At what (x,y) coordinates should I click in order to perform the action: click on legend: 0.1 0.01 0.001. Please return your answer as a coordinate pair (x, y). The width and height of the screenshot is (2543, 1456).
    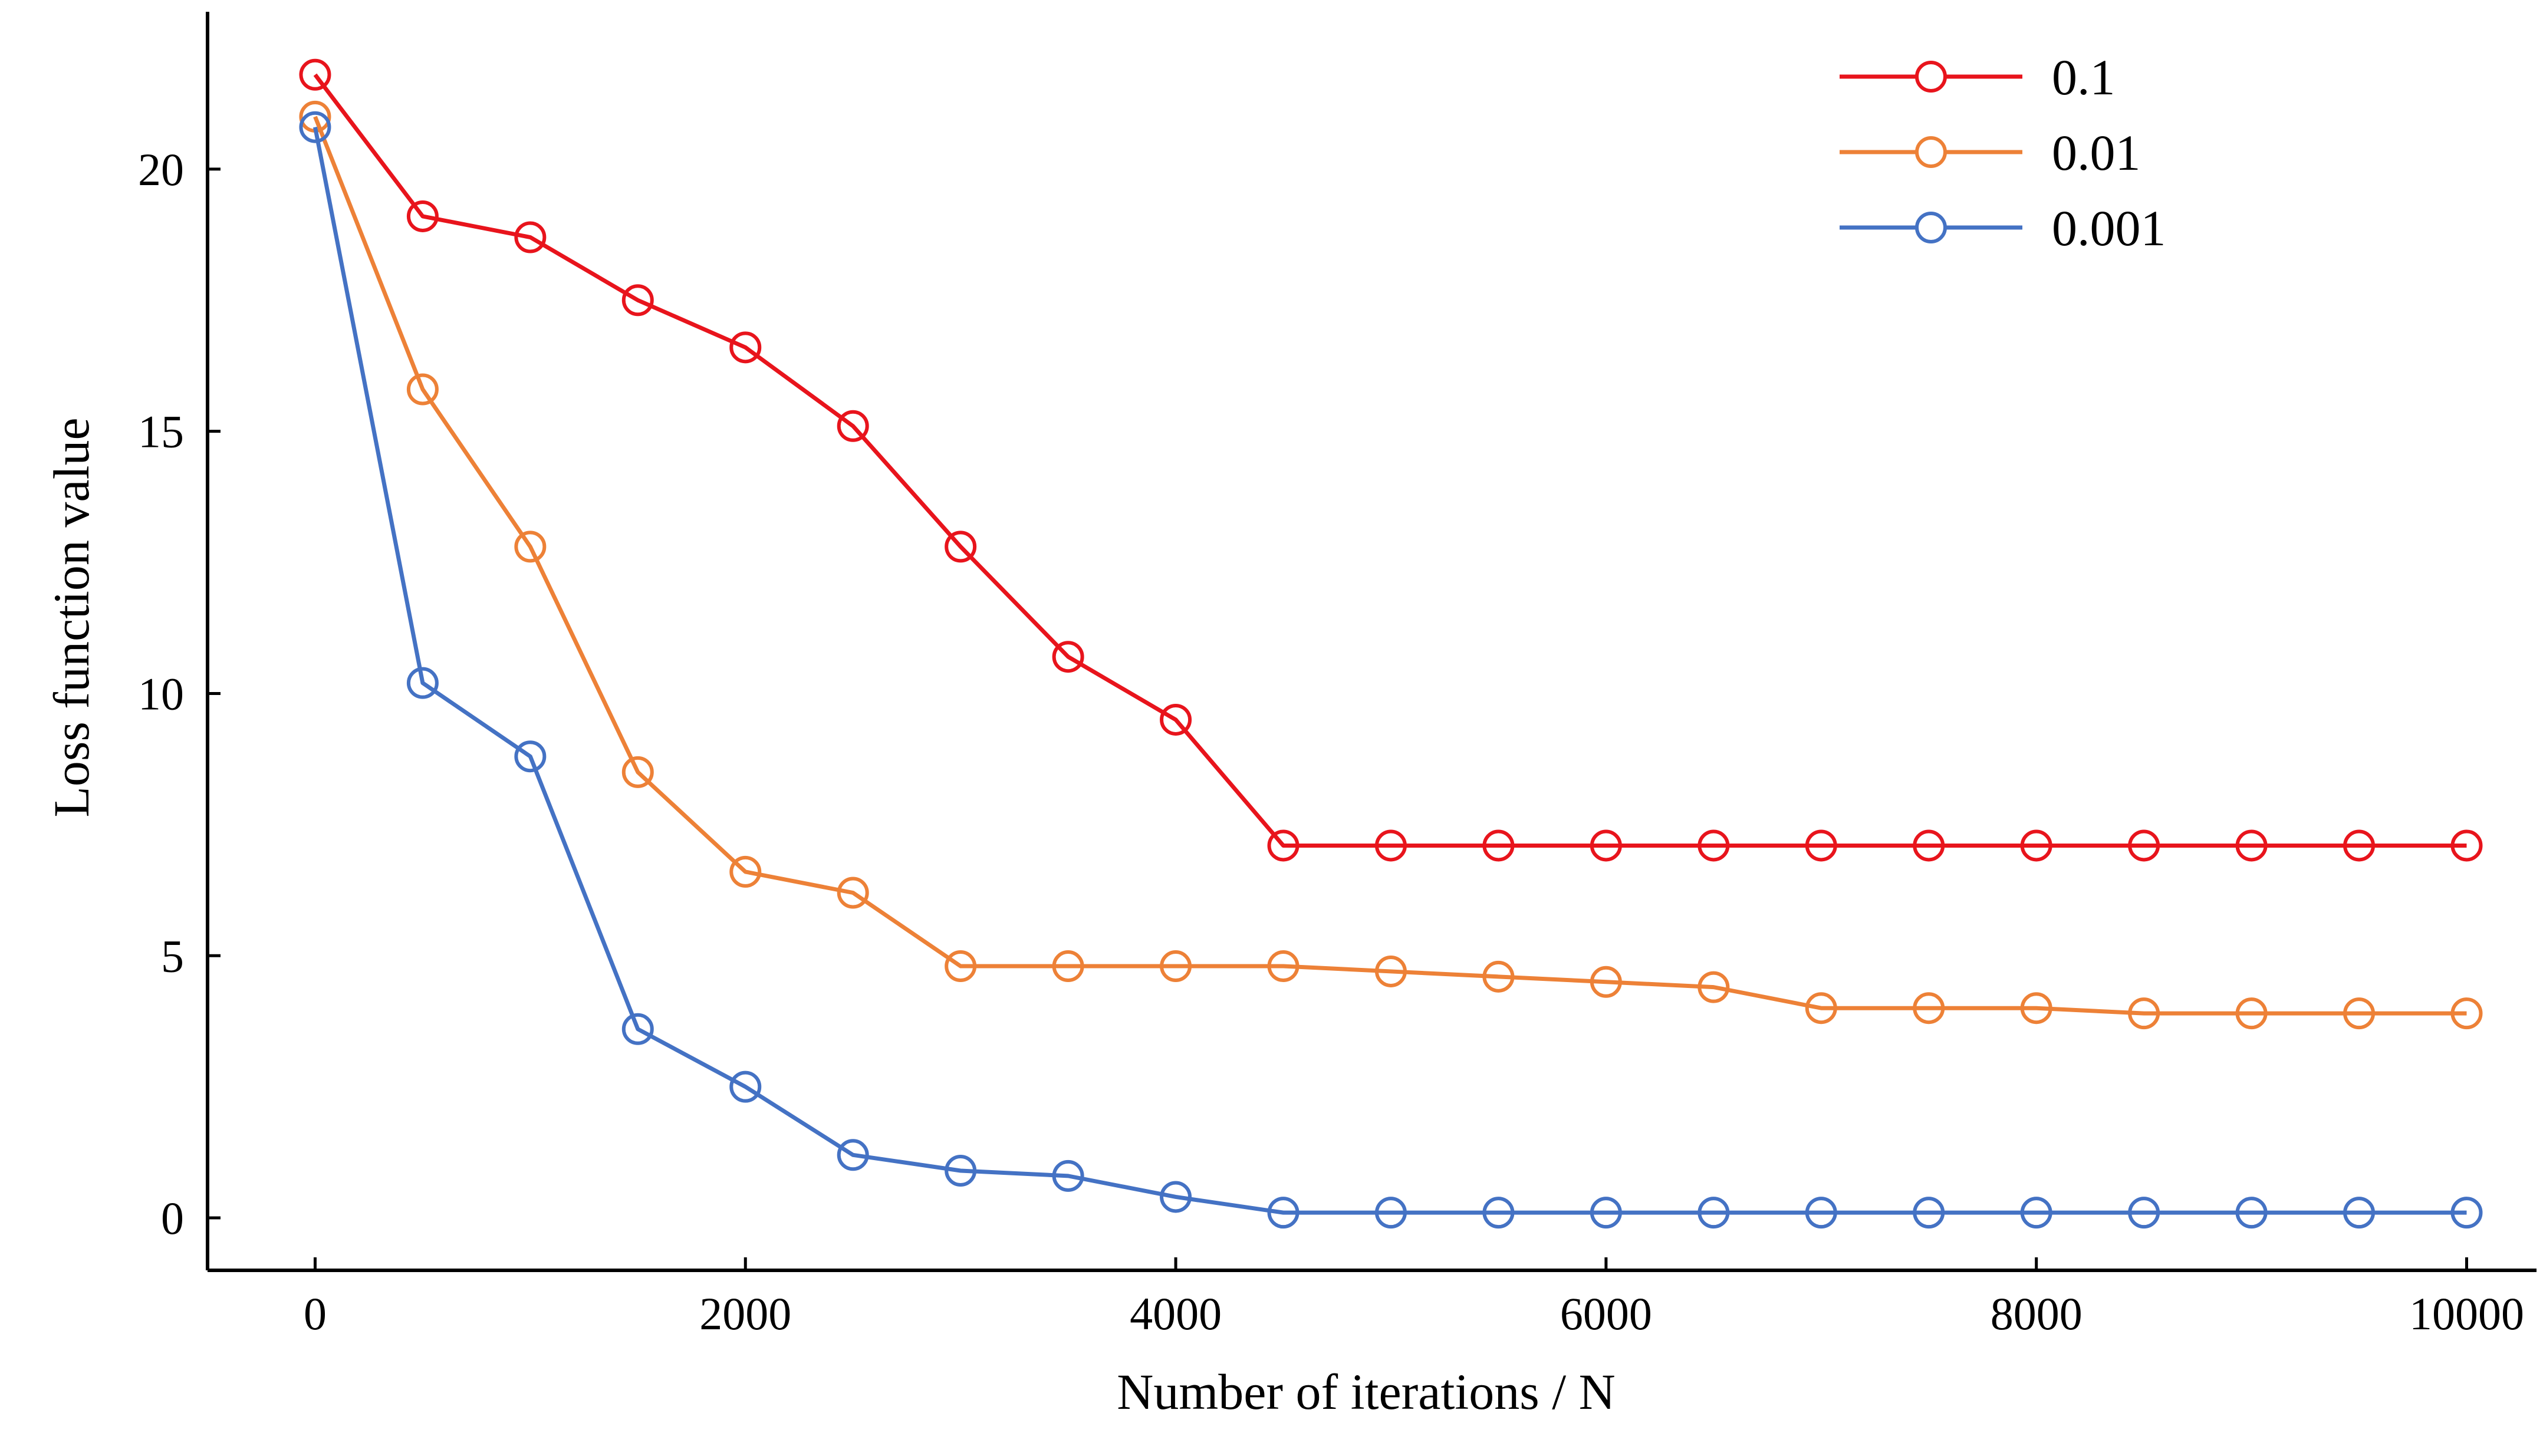
    Looking at the image, I should click on (2003, 152).